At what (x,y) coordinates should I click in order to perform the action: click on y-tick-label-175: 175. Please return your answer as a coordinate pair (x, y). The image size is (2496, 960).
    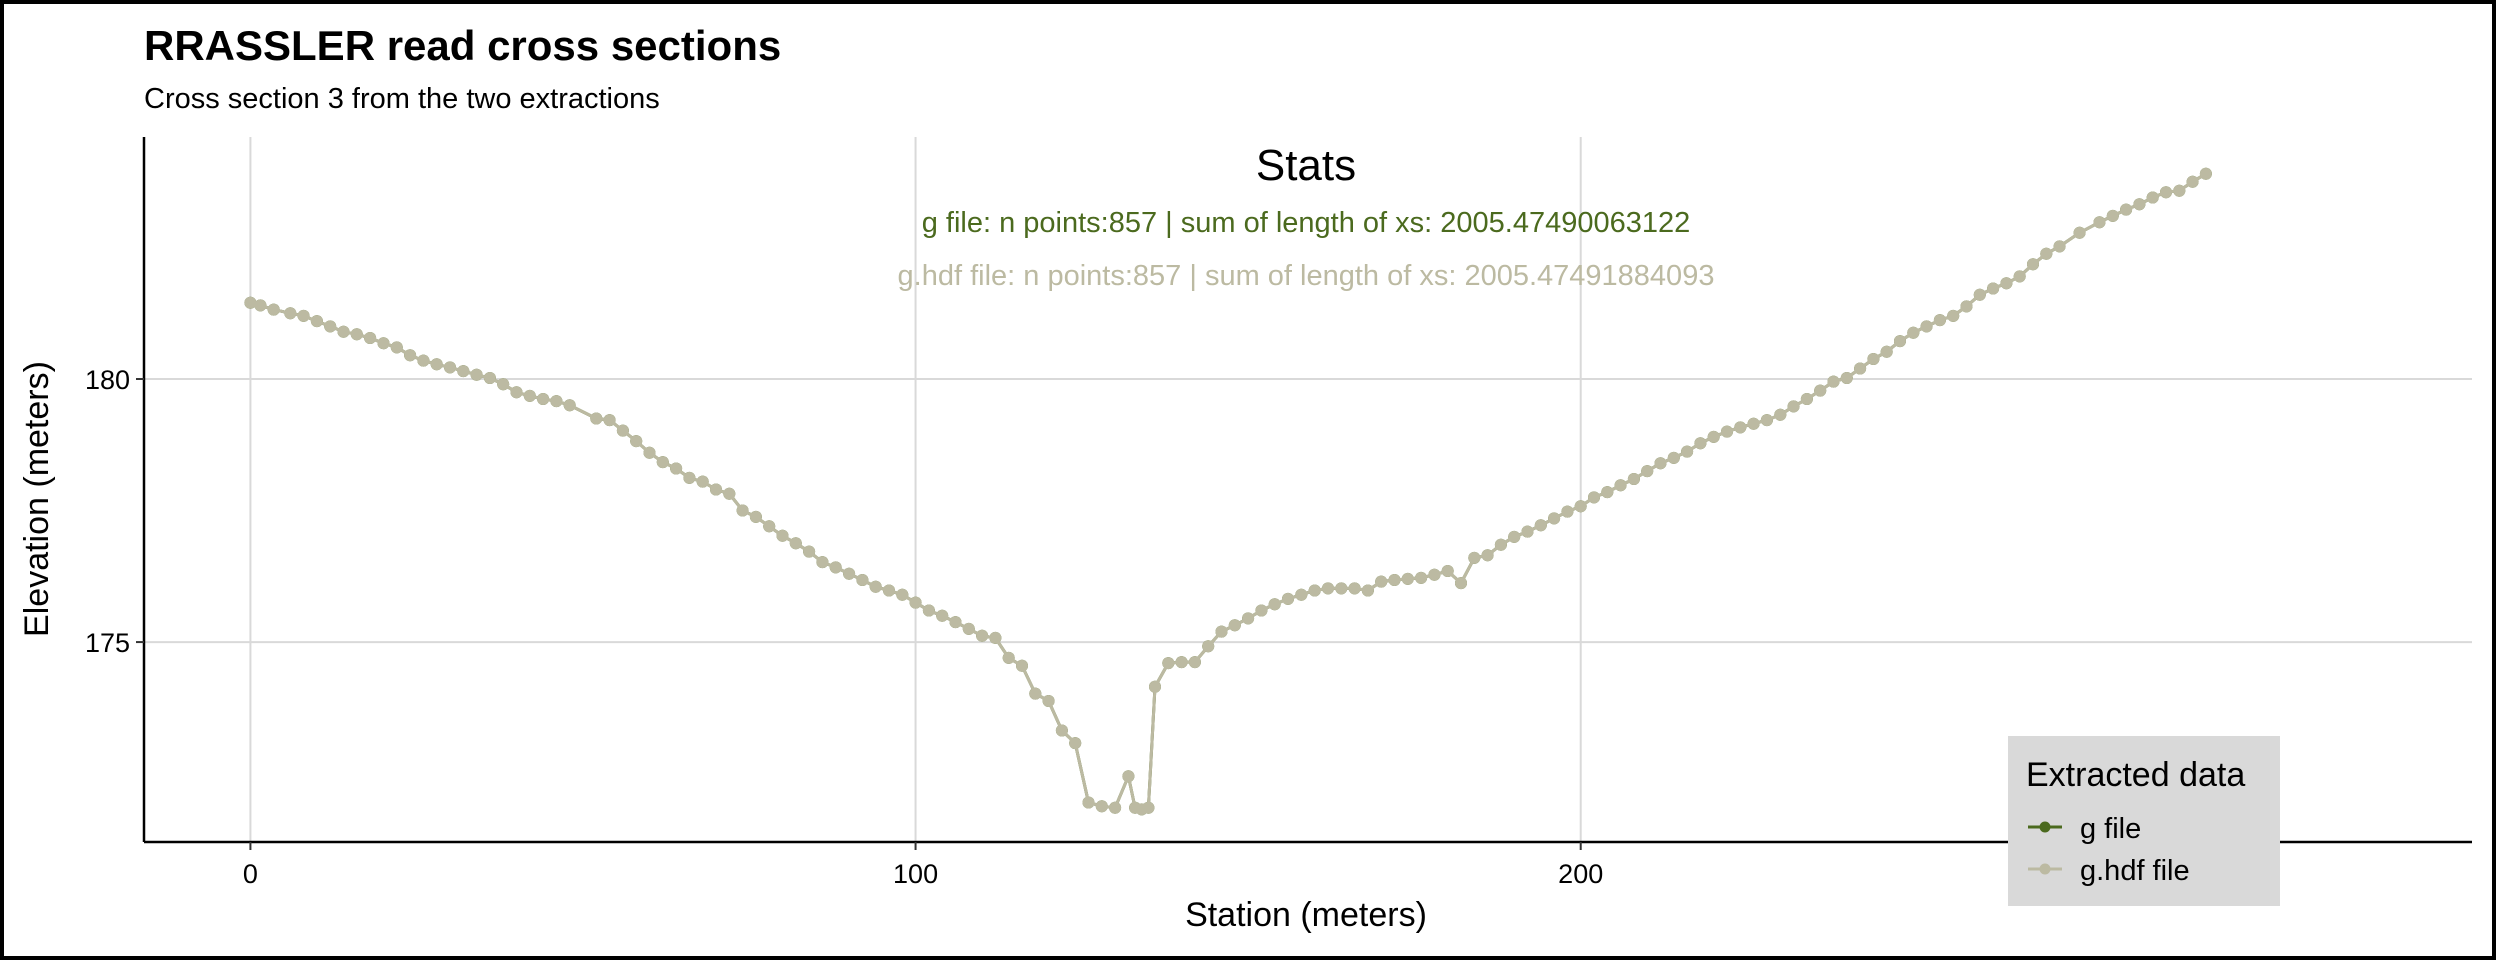
    Looking at the image, I should click on (107, 643).